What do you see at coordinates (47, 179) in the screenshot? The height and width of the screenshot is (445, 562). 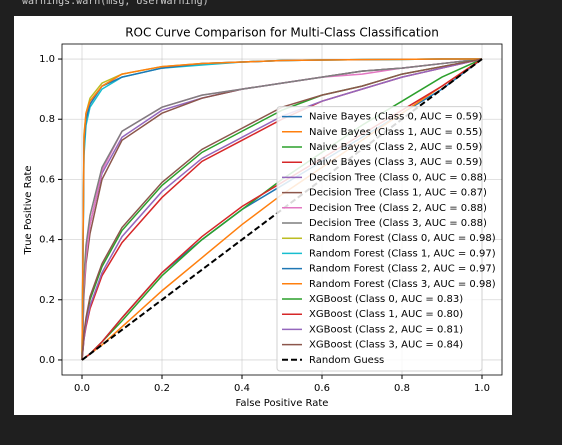 I see `y-tick-label: 0.6` at bounding box center [47, 179].